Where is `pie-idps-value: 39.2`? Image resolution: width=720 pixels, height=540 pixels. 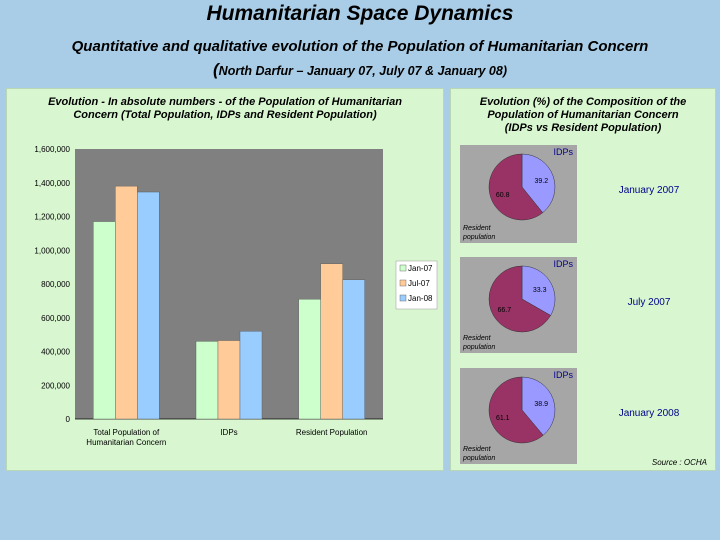
pie-idps-value: 39.2 is located at coordinates (541, 181).